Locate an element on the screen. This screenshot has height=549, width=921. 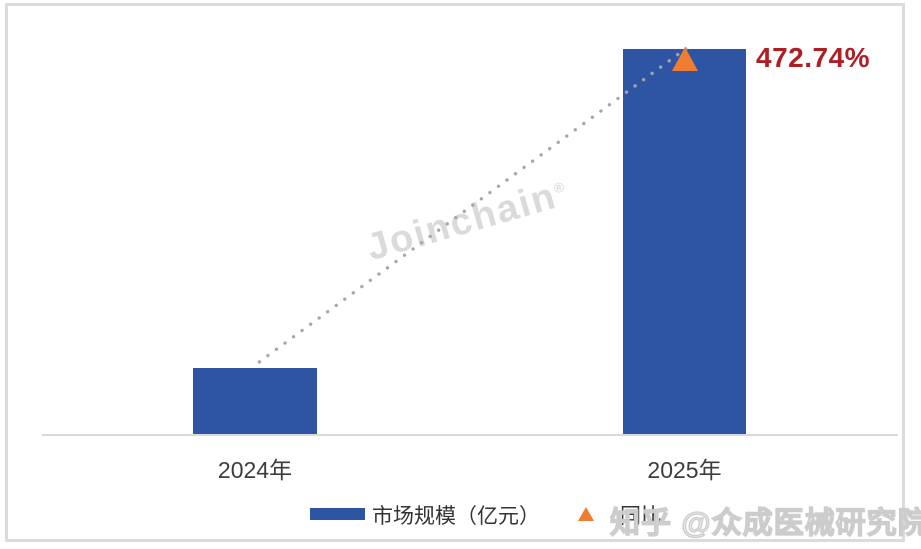
x-axis-label-2024: 2024年 is located at coordinates (255, 470).